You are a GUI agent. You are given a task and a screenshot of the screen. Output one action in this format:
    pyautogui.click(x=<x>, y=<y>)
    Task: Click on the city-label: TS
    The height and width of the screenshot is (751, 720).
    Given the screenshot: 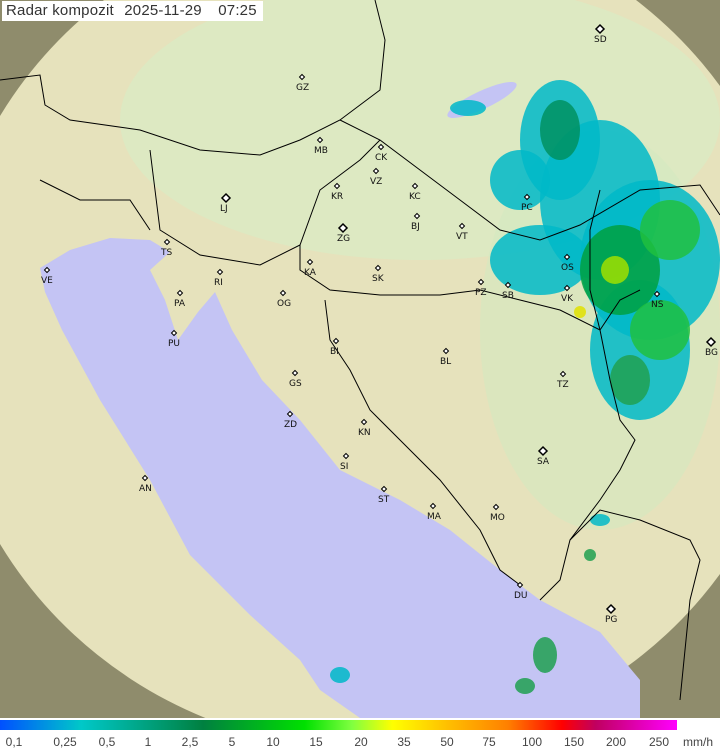 What is the action you would take?
    pyautogui.click(x=166, y=253)
    